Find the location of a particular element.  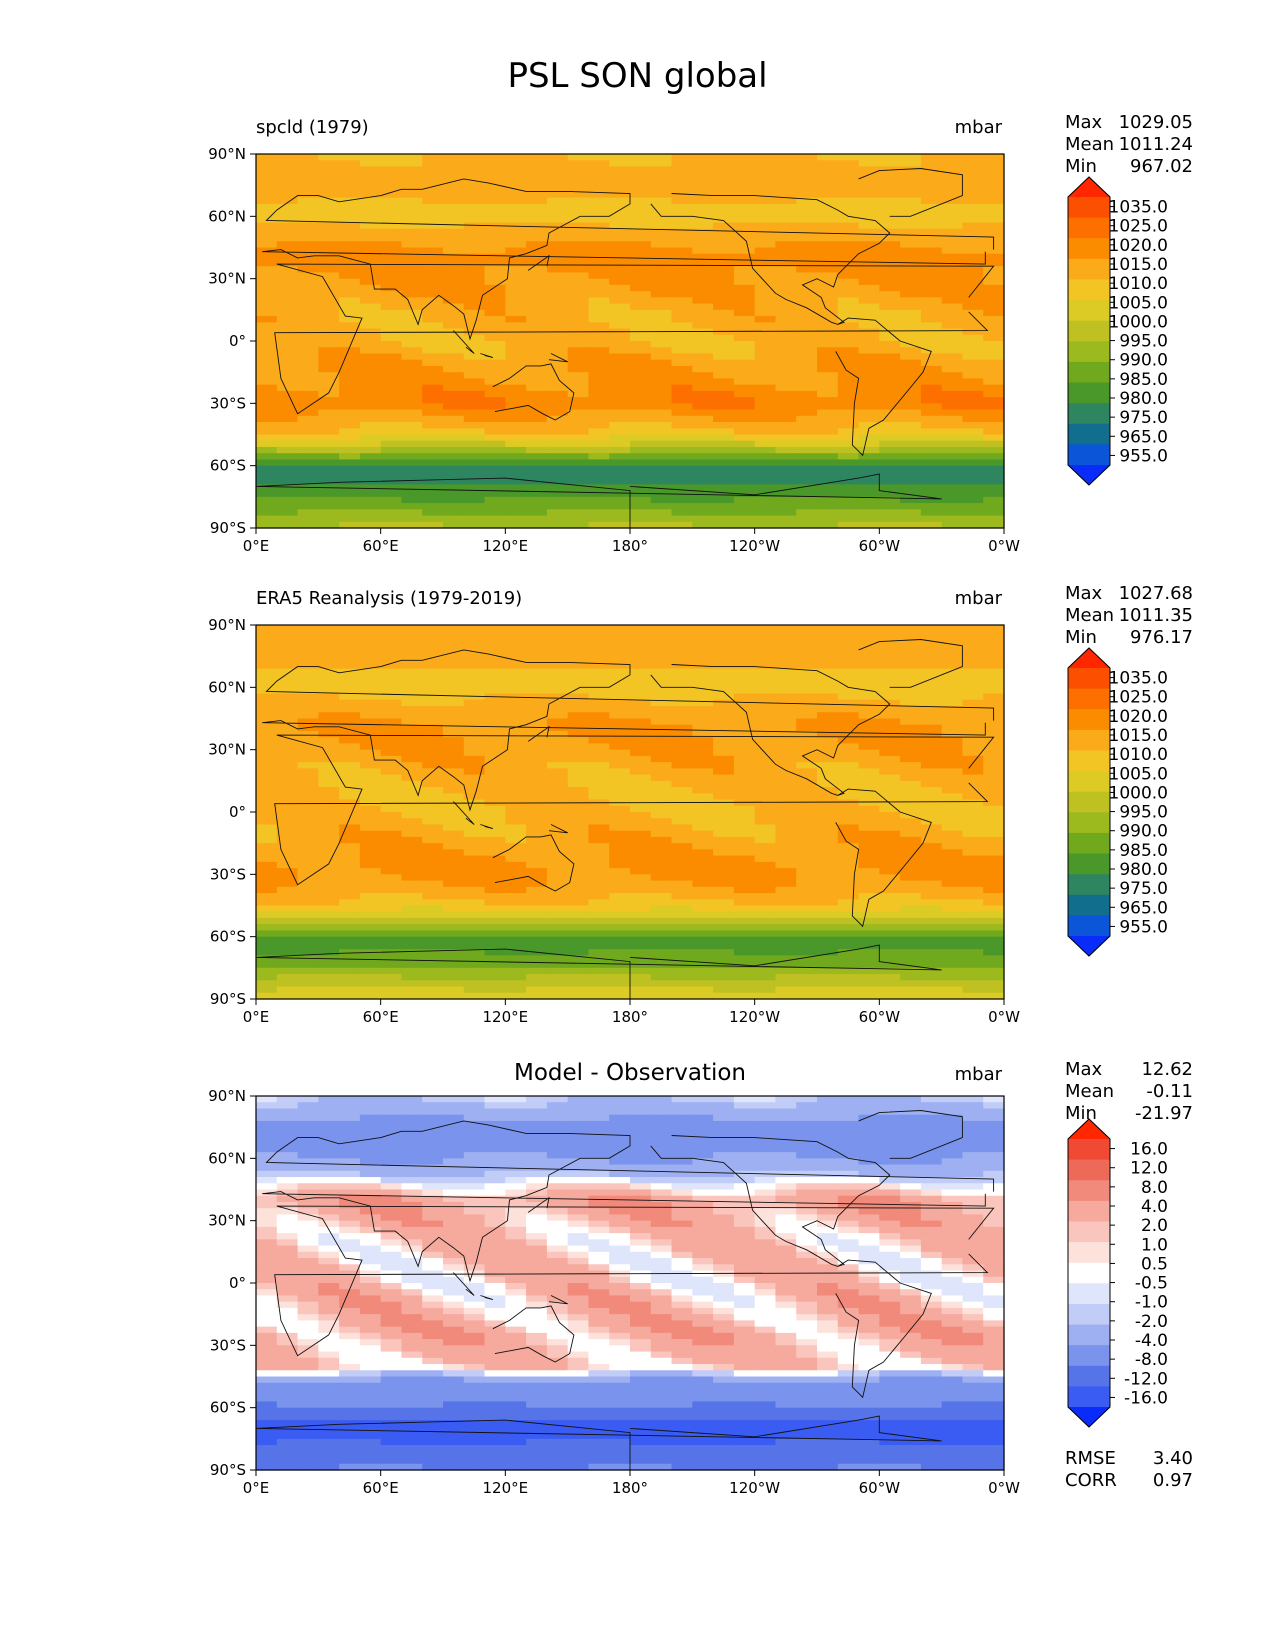

coastline is located at coordinates (910, 192).